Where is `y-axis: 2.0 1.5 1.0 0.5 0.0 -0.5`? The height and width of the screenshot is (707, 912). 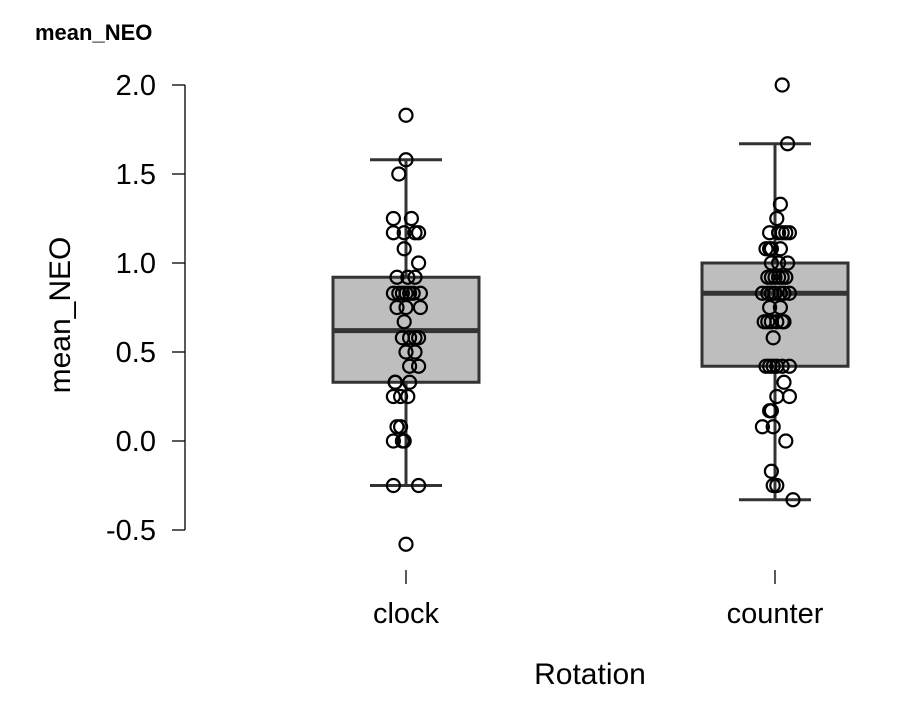 y-axis: 2.0 1.5 1.0 0.5 0.0 -0.5 is located at coordinates (146, 308).